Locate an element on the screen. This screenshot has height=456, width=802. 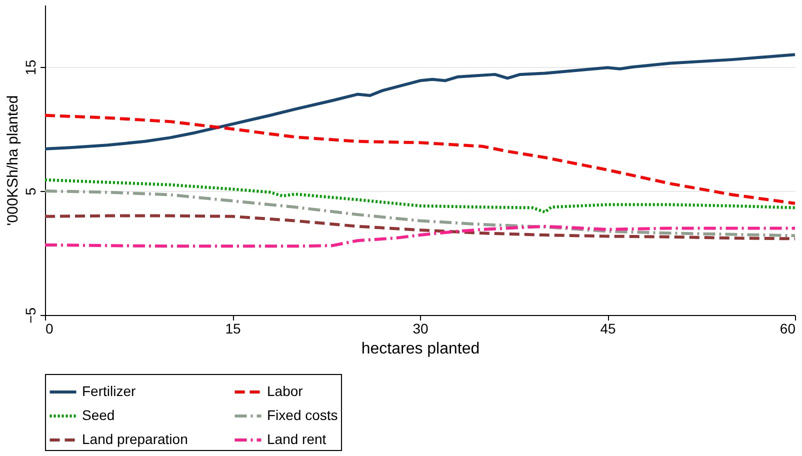
y-axis-title: '000KSh/ha planted is located at coordinates (13, 160).